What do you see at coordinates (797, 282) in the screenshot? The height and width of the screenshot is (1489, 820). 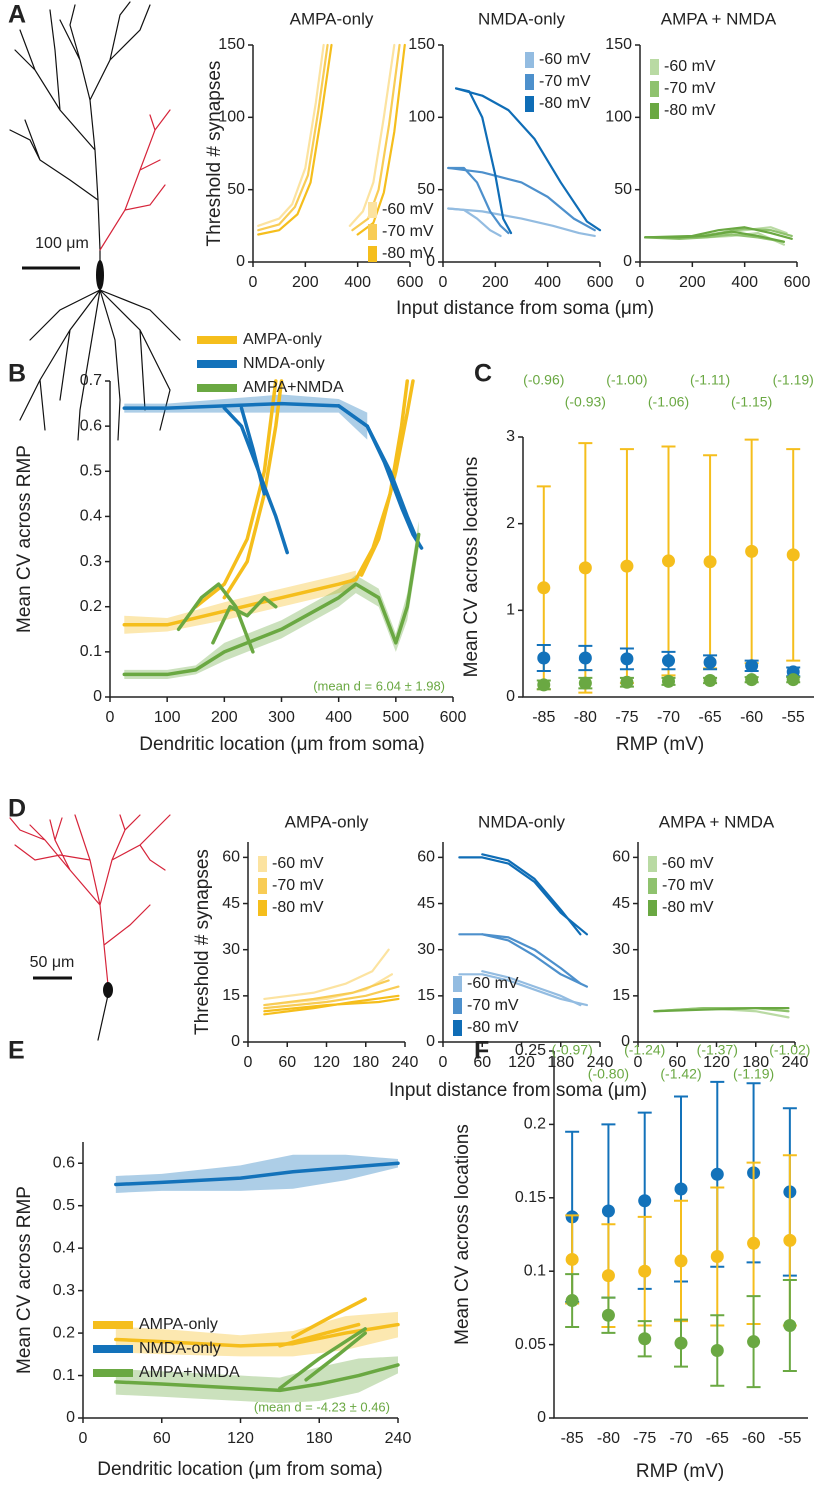 I see `x-tick-label: 600` at bounding box center [797, 282].